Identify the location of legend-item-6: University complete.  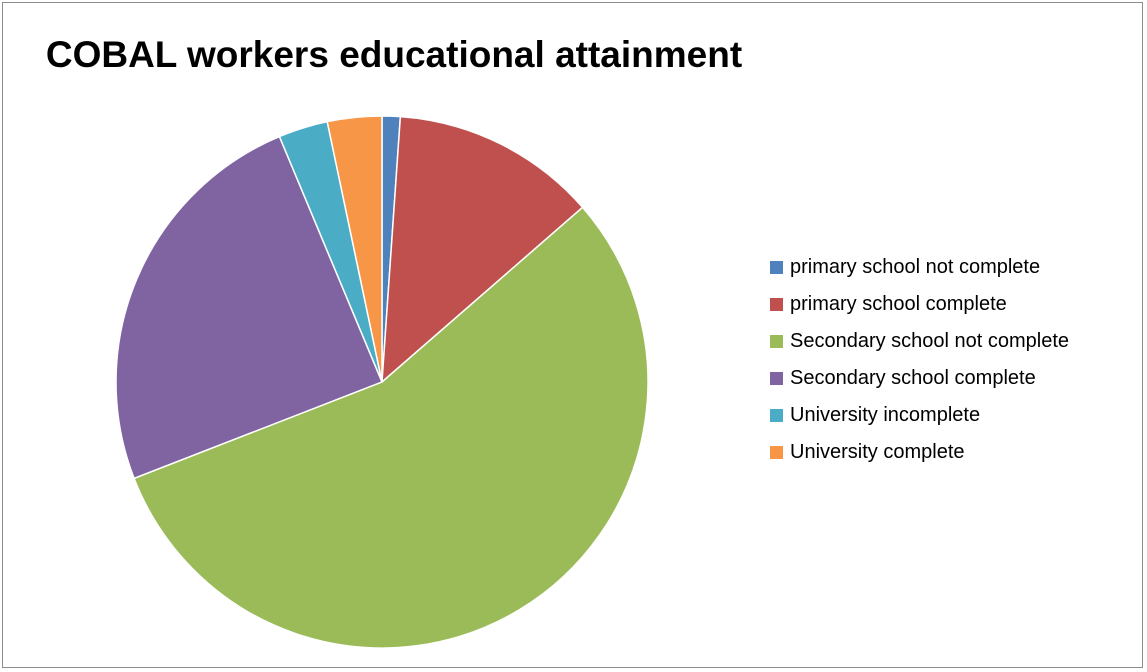
(919, 452).